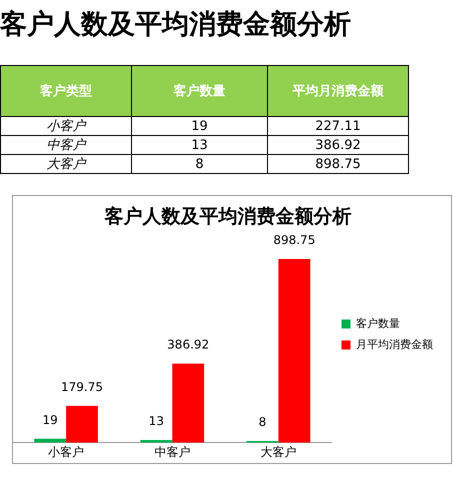 Image resolution: width=453 pixels, height=484 pixels. What do you see at coordinates (294, 240) in the screenshot?
I see `data-label: 898.75` at bounding box center [294, 240].